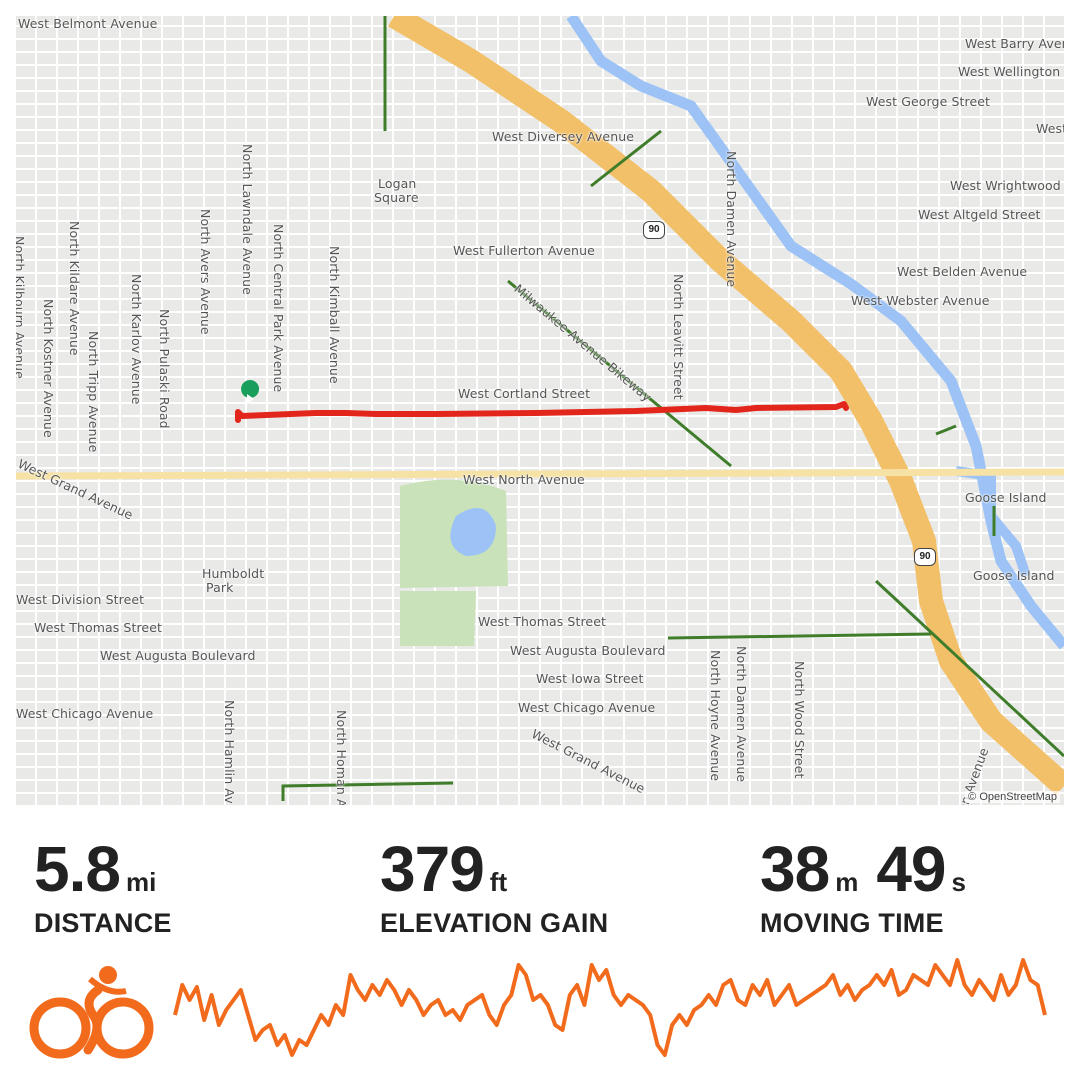 This screenshot has height=1080, width=1080. What do you see at coordinates (993, 522) in the screenshot?
I see `river-branch` at bounding box center [993, 522].